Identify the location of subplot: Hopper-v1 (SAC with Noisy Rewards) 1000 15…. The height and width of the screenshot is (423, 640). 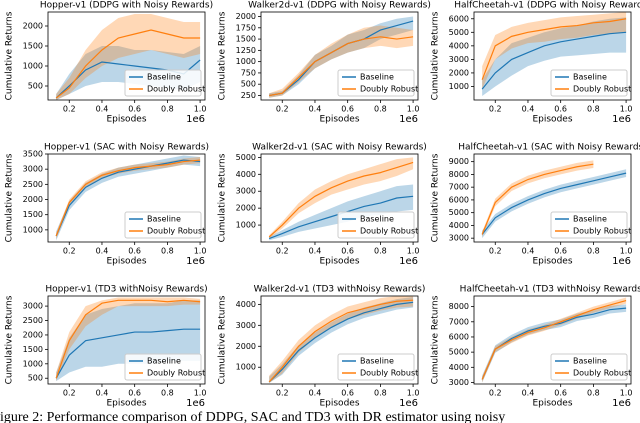
(107, 205).